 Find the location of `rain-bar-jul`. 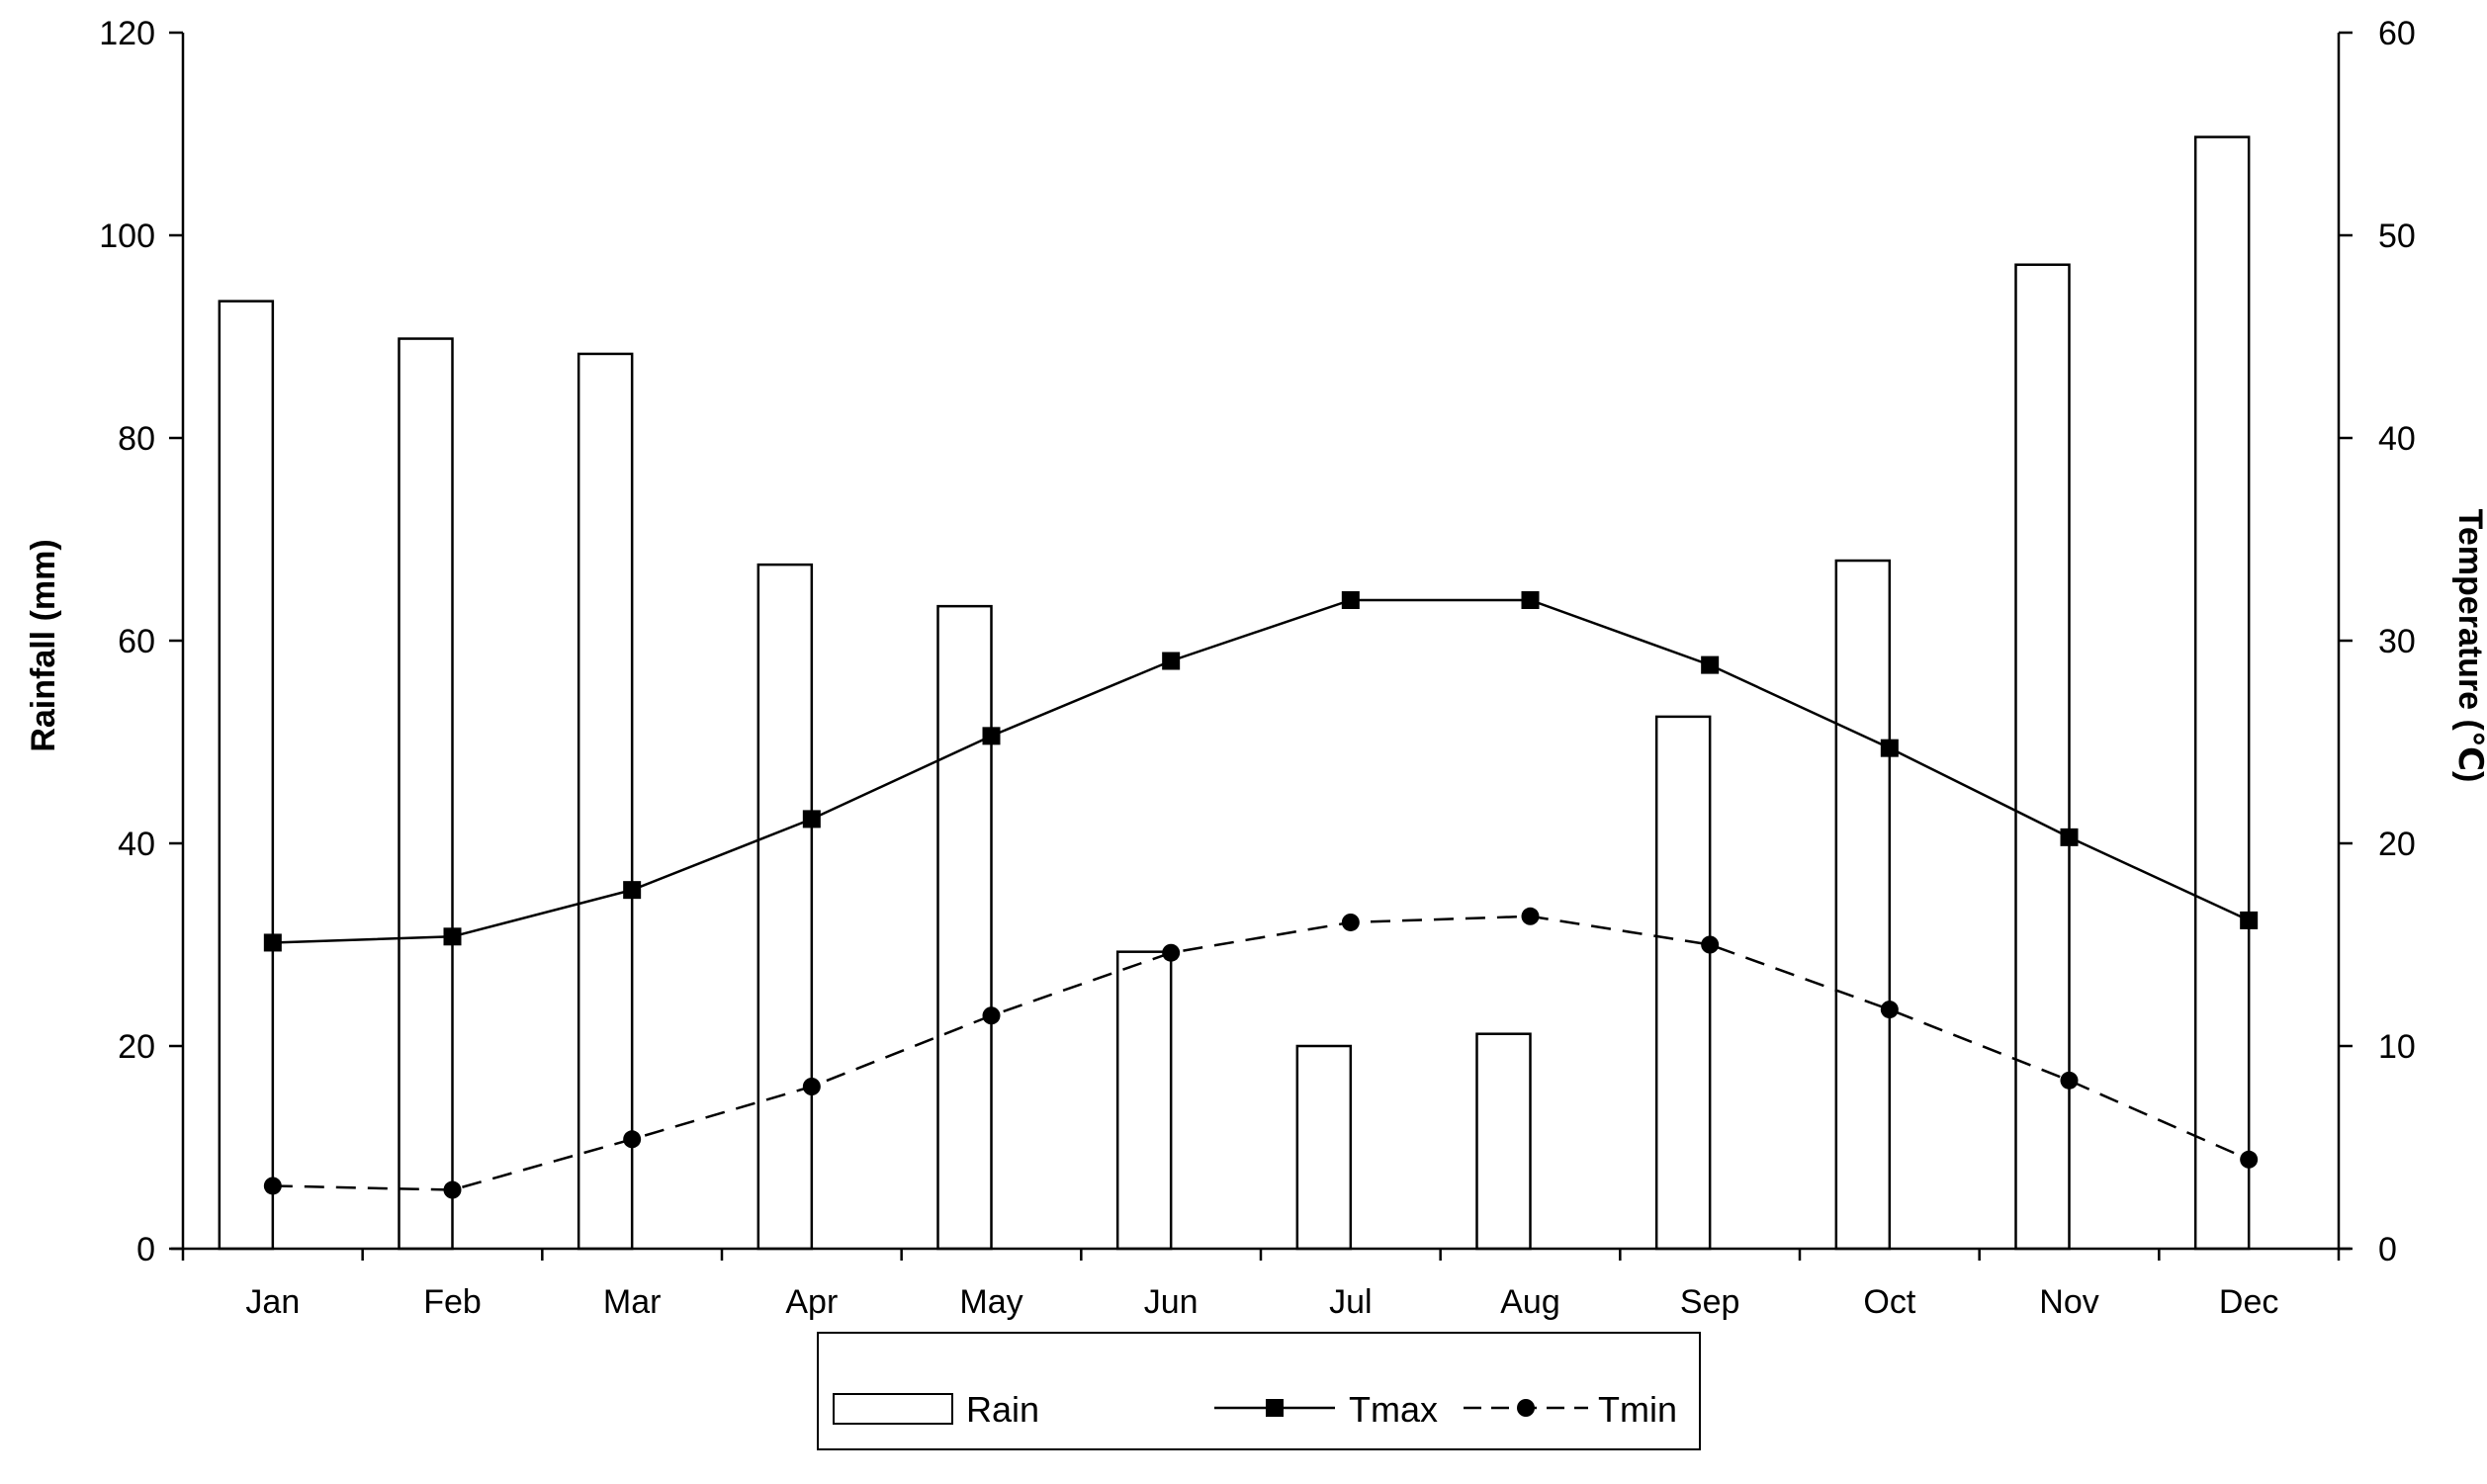

rain-bar-jul is located at coordinates (1324, 1147).